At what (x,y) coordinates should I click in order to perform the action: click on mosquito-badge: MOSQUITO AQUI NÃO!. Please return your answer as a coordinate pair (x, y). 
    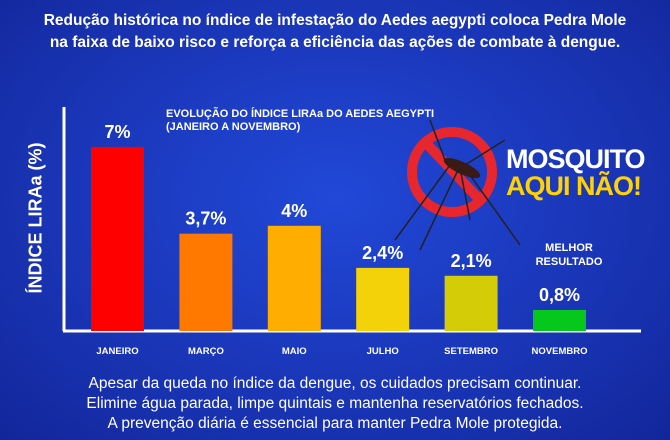
    Looking at the image, I should click on (576, 172).